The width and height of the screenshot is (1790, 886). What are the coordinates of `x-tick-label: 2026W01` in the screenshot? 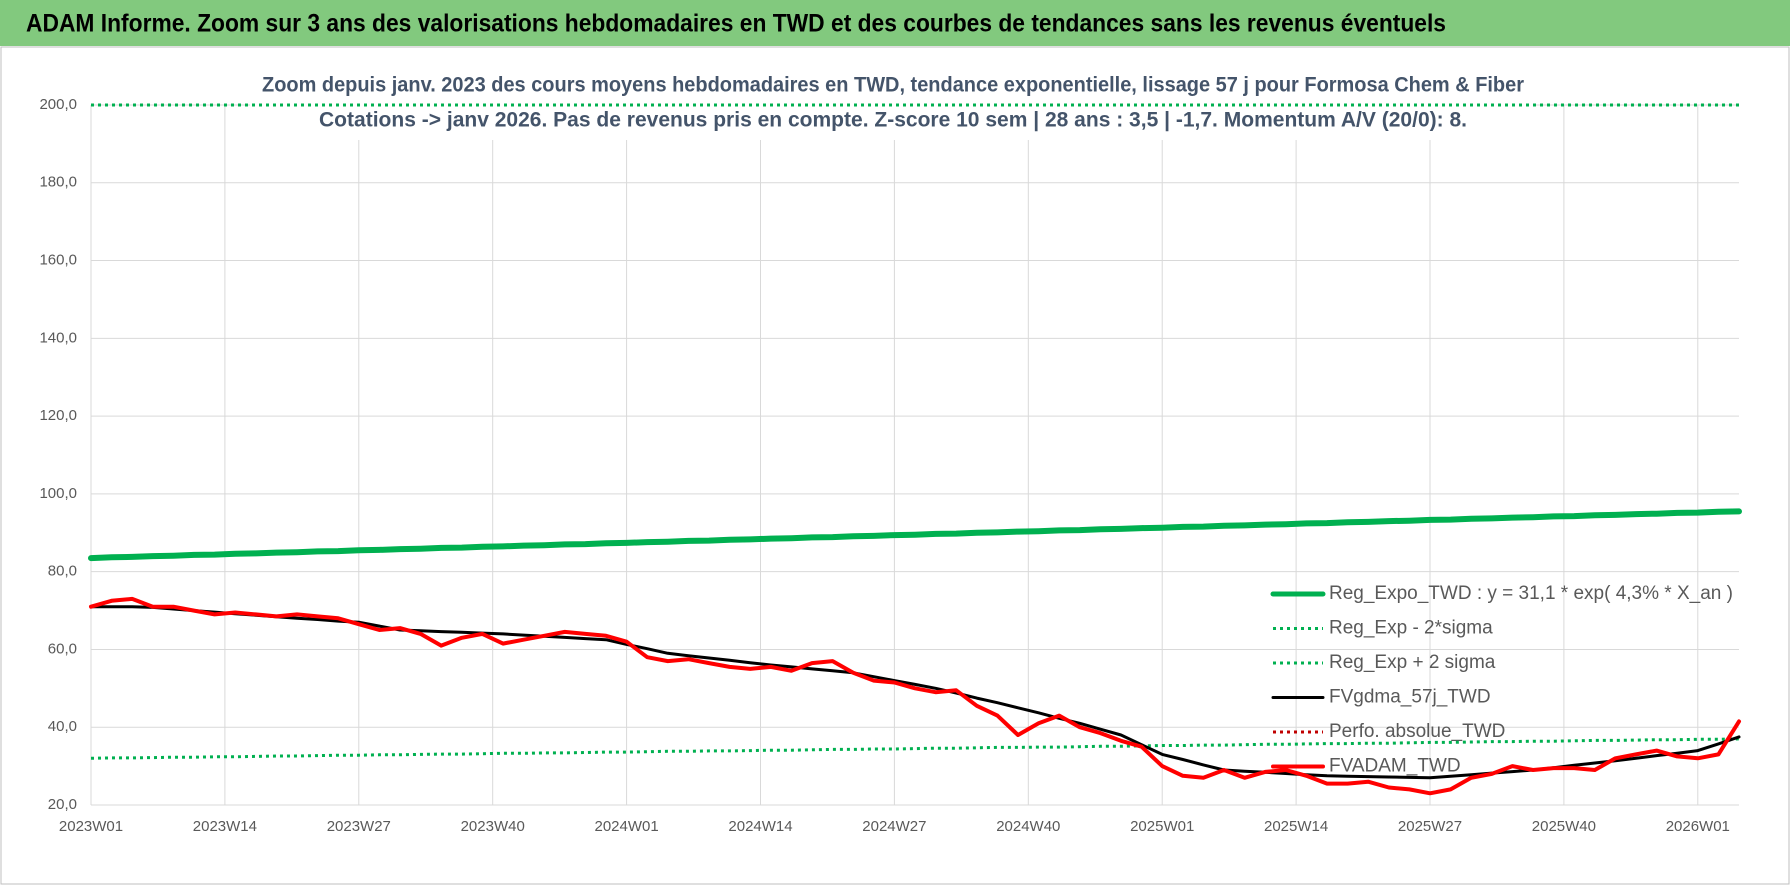 It's located at (1698, 826).